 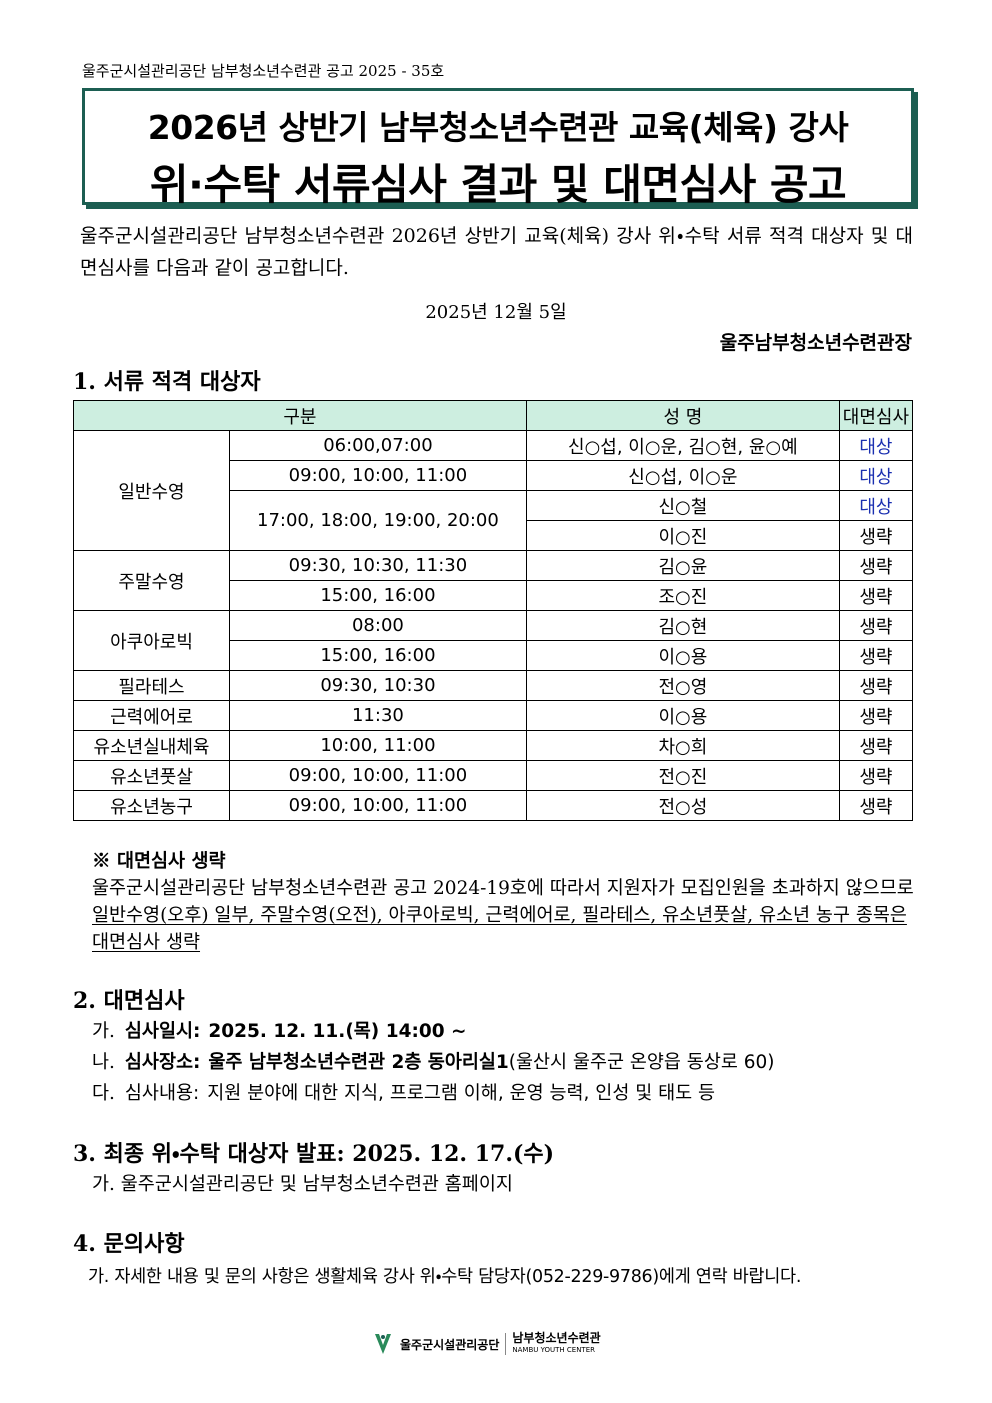 What do you see at coordinates (494, 535) in the screenshot?
I see `row: 이○진 생략` at bounding box center [494, 535].